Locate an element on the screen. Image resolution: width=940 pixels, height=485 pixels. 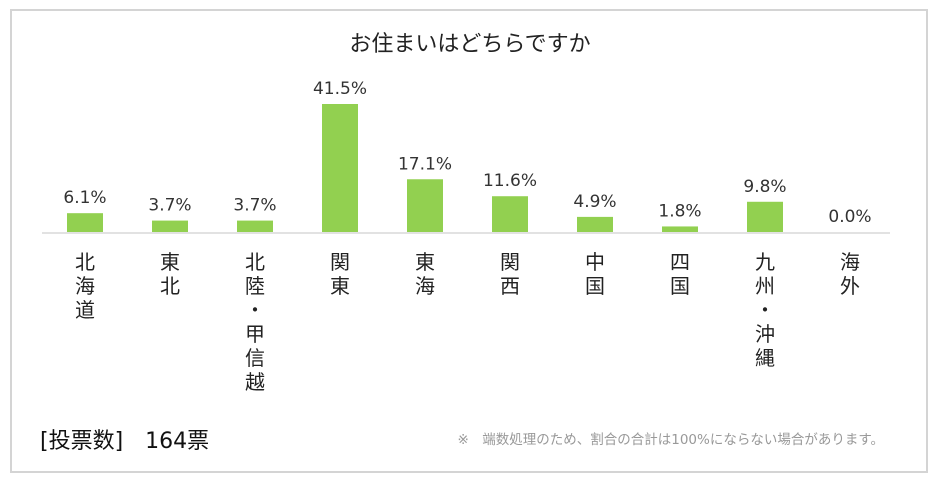
category-char: 甲 is located at coordinates (255, 334).